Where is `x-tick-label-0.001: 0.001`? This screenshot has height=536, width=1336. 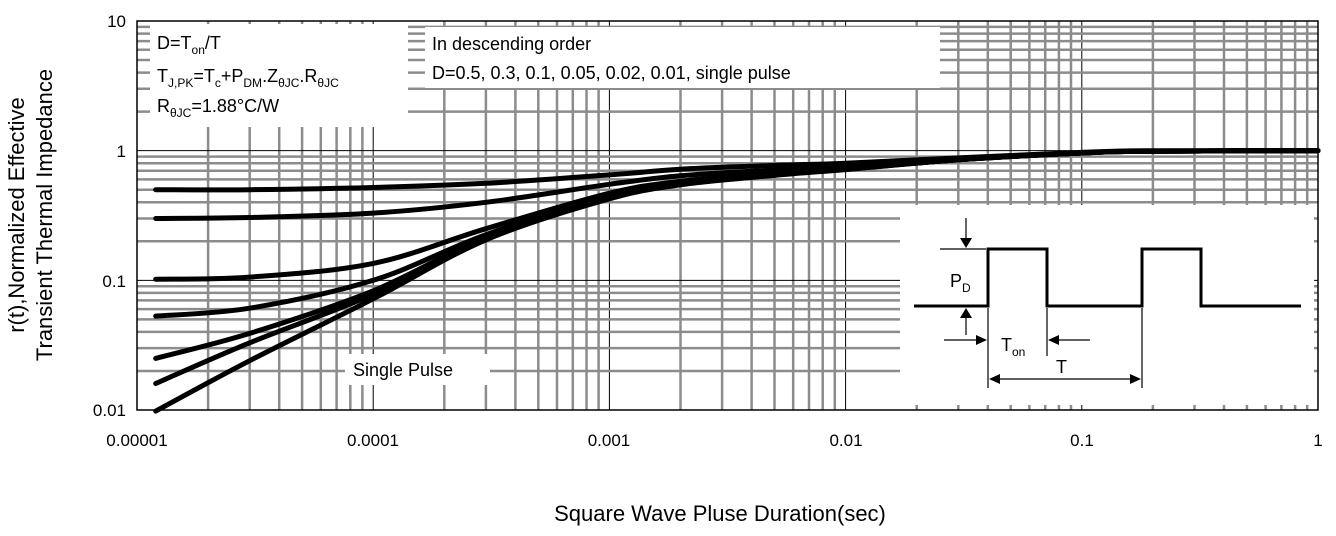
x-tick-label-0.001: 0.001 is located at coordinates (609, 440).